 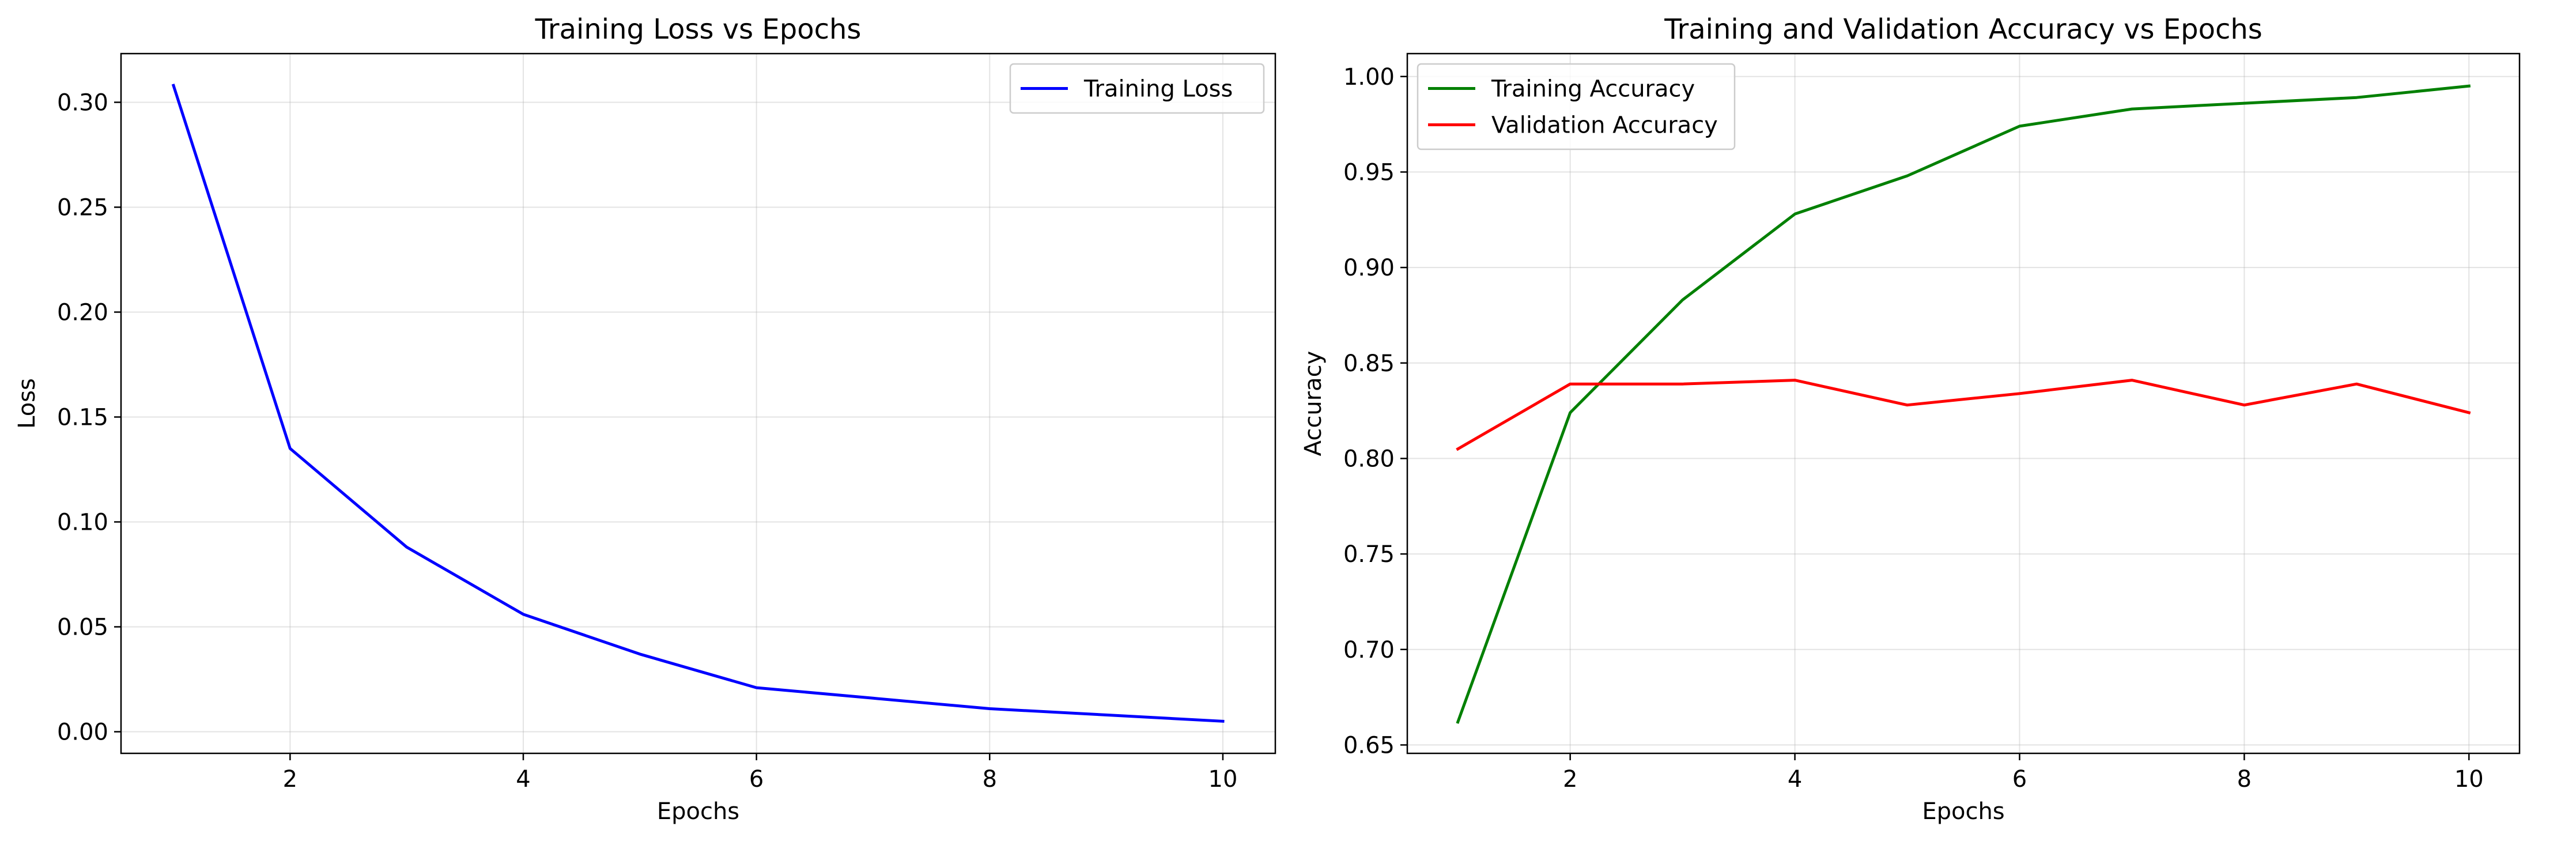 I want to click on chart-2-legend: Training Accuracy Validation Accuracy, so click(x=1577, y=106).